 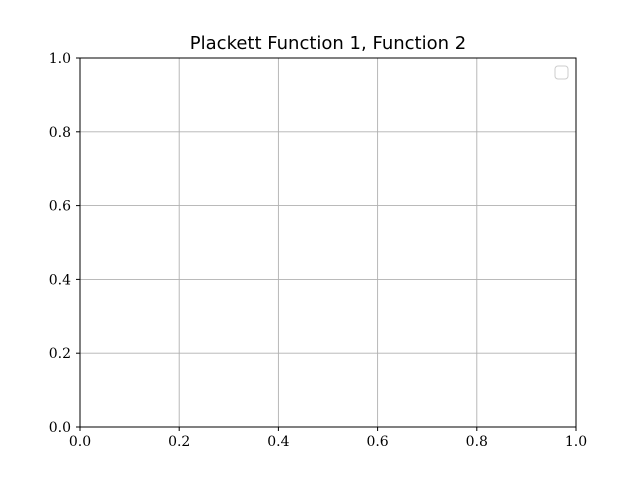 I want to click on chart-title: Plackett Function 1, Function 2, so click(x=328, y=43).